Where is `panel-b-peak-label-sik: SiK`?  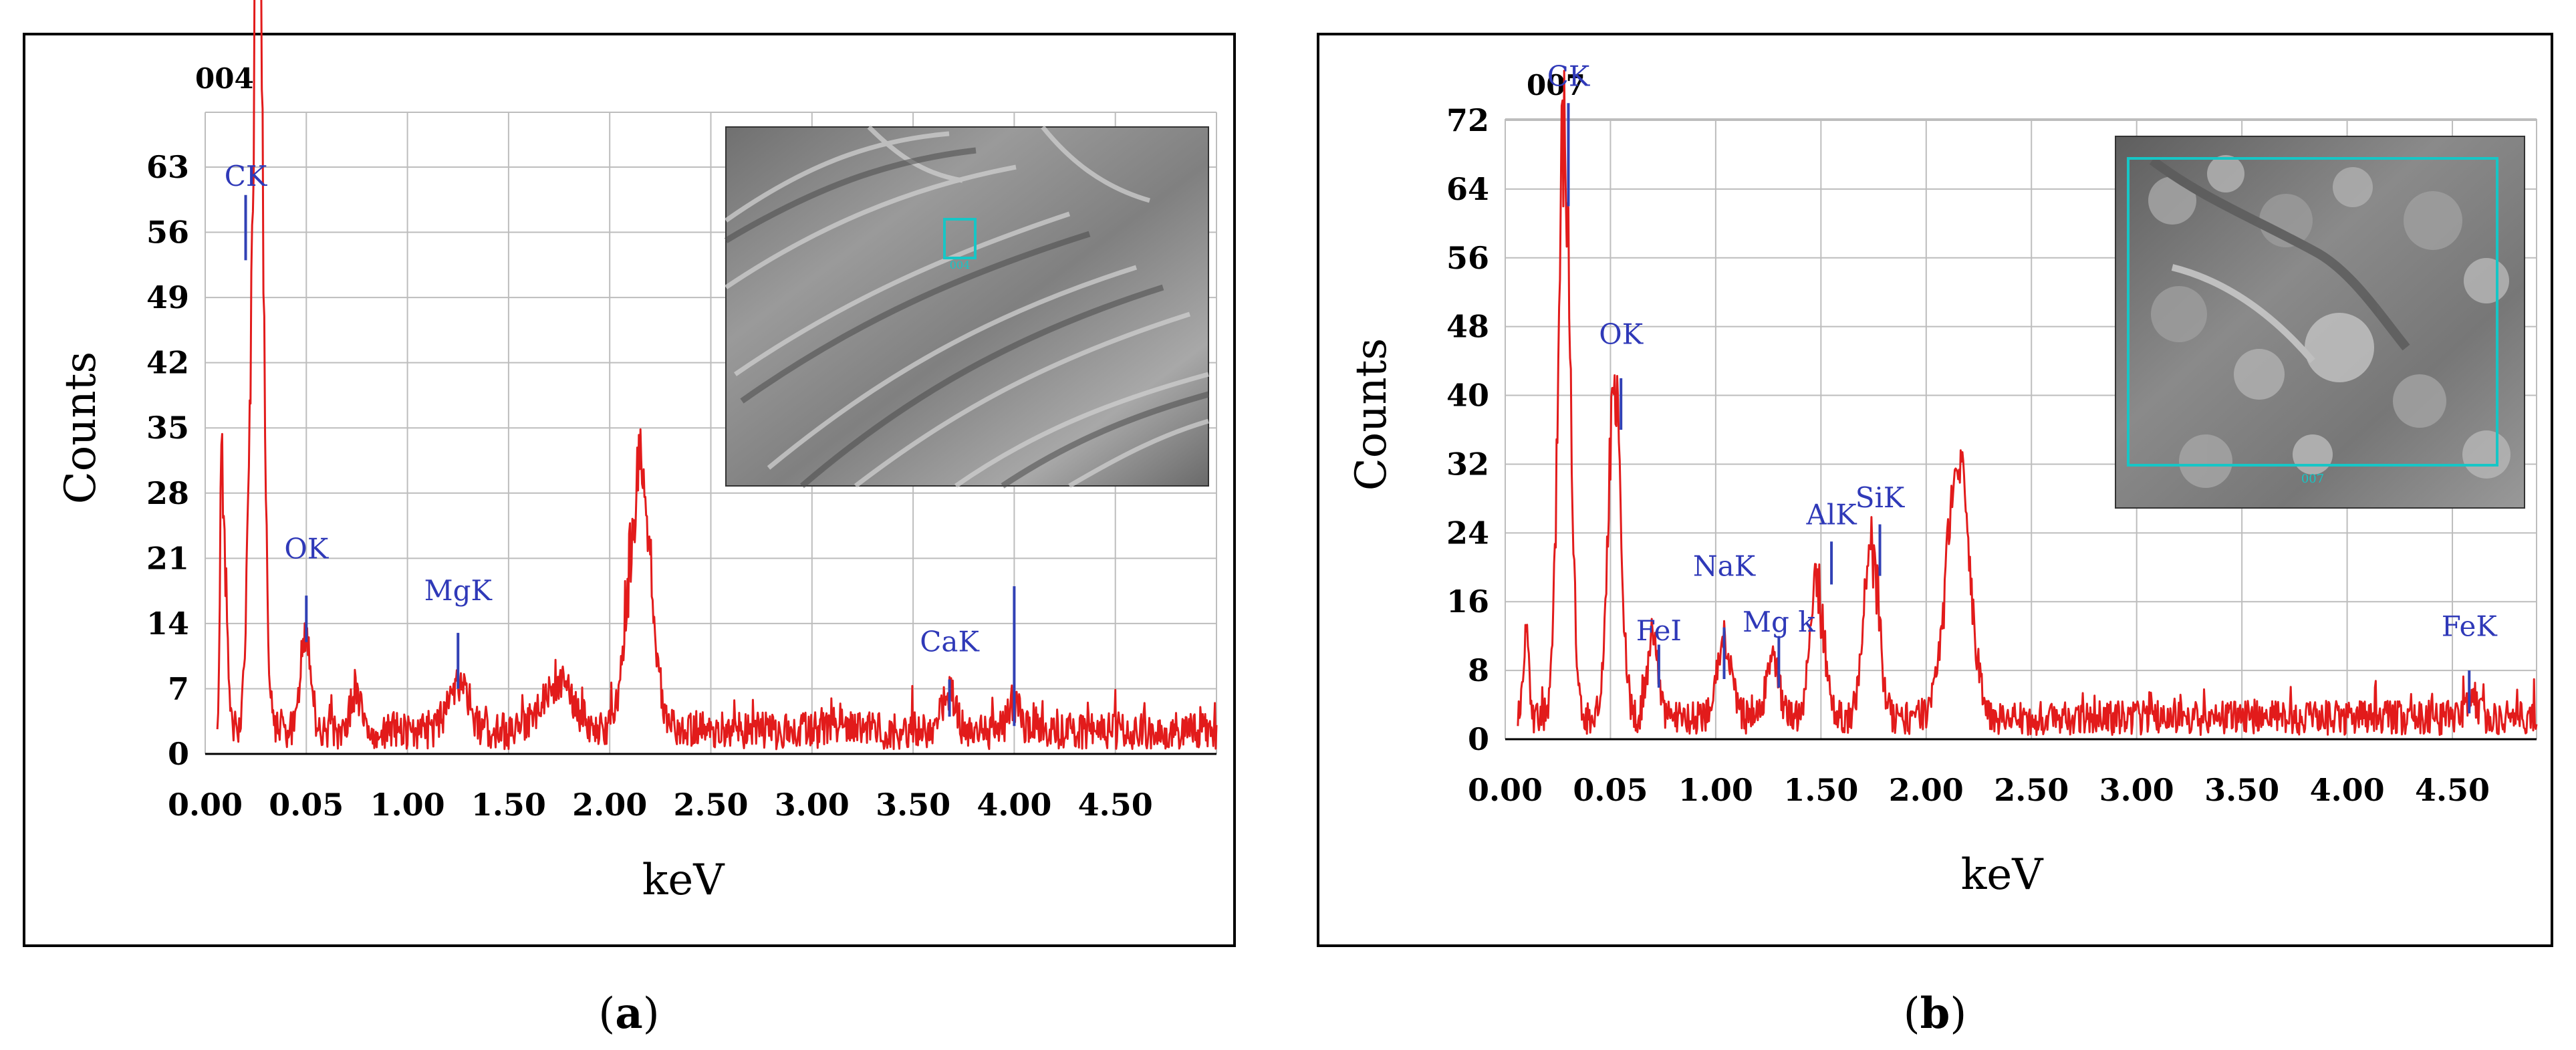
panel-b-peak-label-sik: SiK is located at coordinates (1880, 497).